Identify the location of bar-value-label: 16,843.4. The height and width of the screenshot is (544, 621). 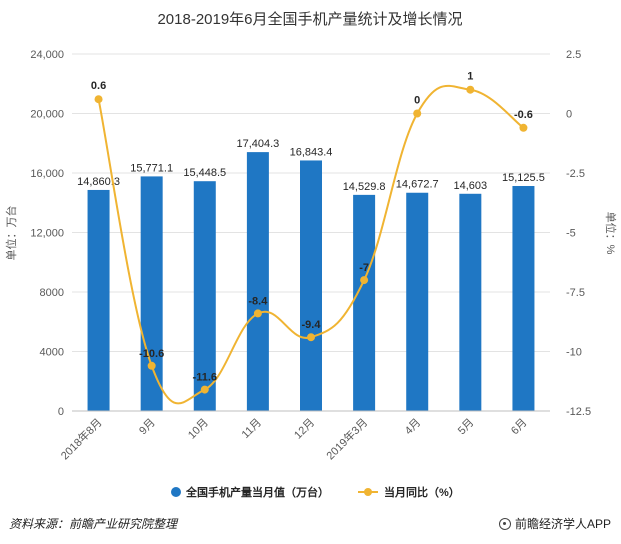
(311, 152).